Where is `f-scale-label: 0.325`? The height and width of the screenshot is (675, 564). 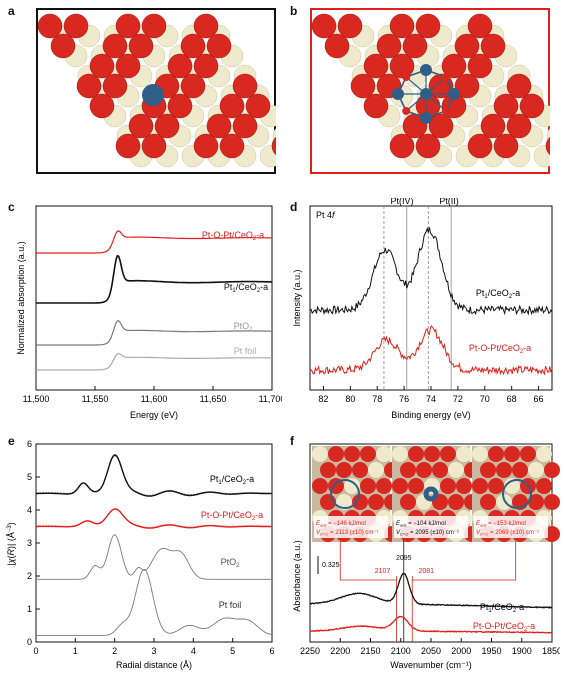 f-scale-label: 0.325 is located at coordinates (331, 565).